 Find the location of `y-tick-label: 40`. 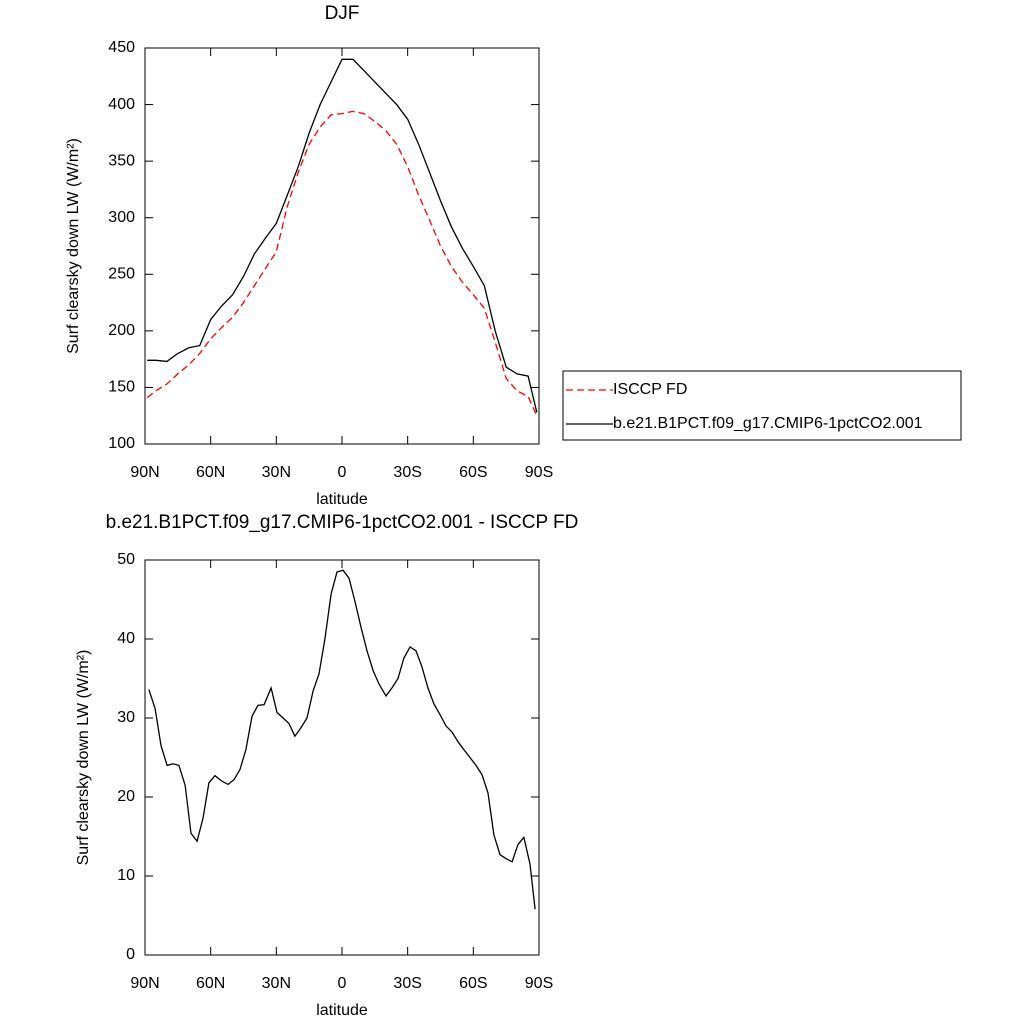

y-tick-label: 40 is located at coordinates (126, 638).